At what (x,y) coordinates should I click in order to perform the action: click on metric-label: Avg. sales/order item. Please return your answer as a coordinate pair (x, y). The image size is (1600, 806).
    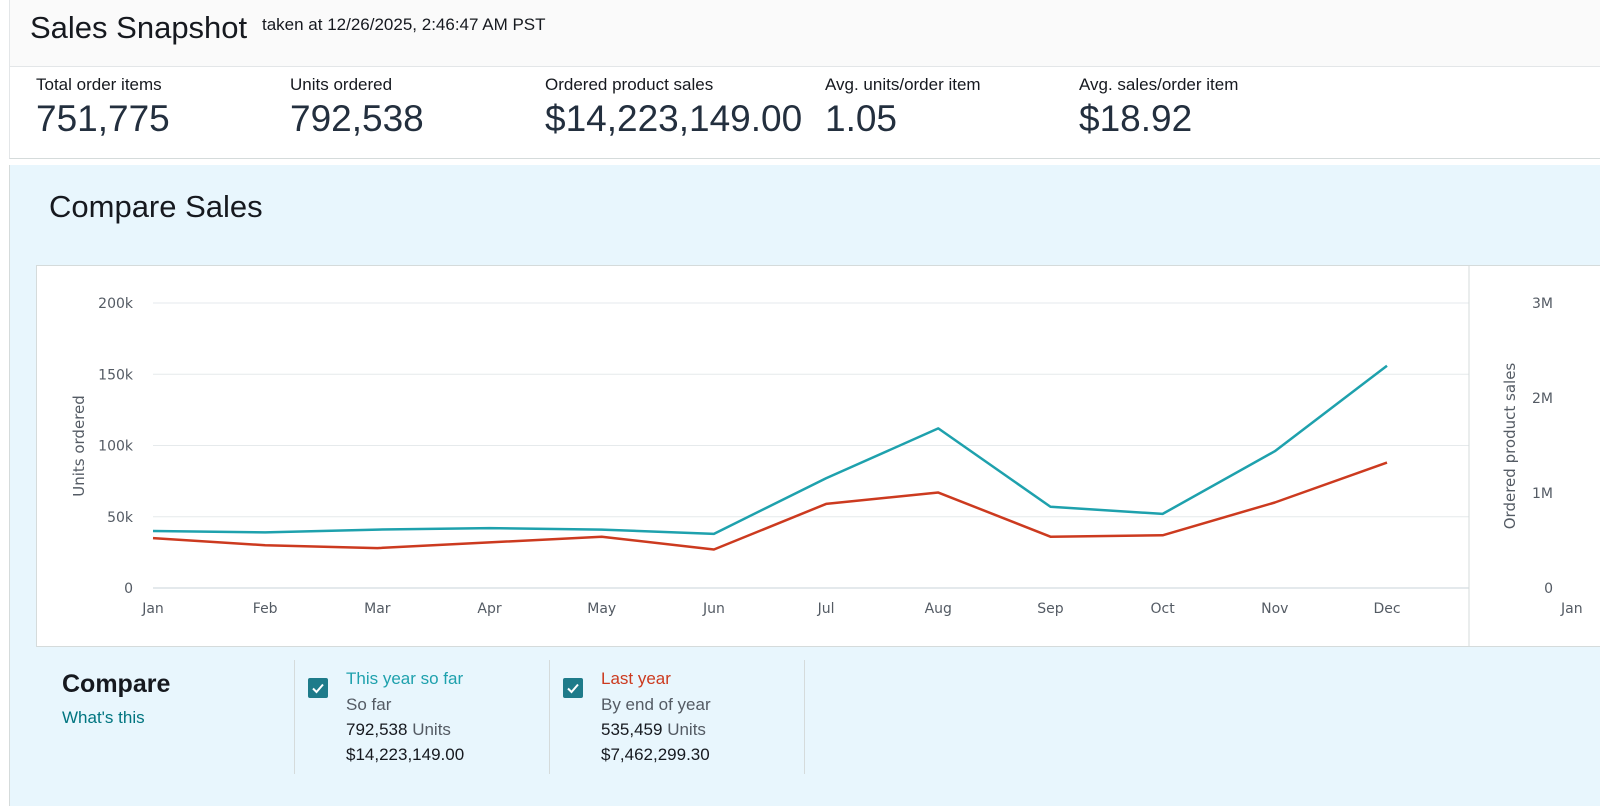
    Looking at the image, I should click on (1159, 84).